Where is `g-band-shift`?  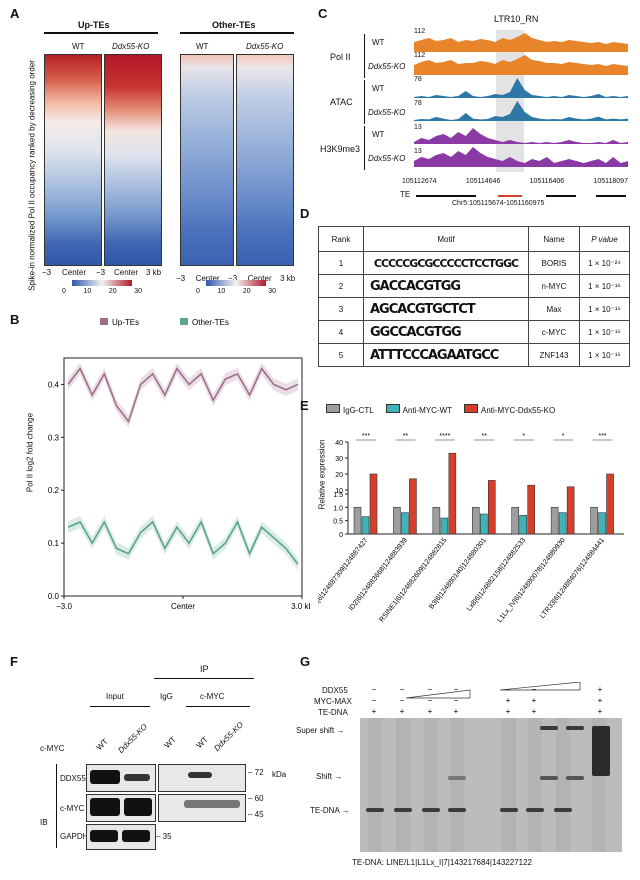
g-band-shift is located at coordinates (575, 778).